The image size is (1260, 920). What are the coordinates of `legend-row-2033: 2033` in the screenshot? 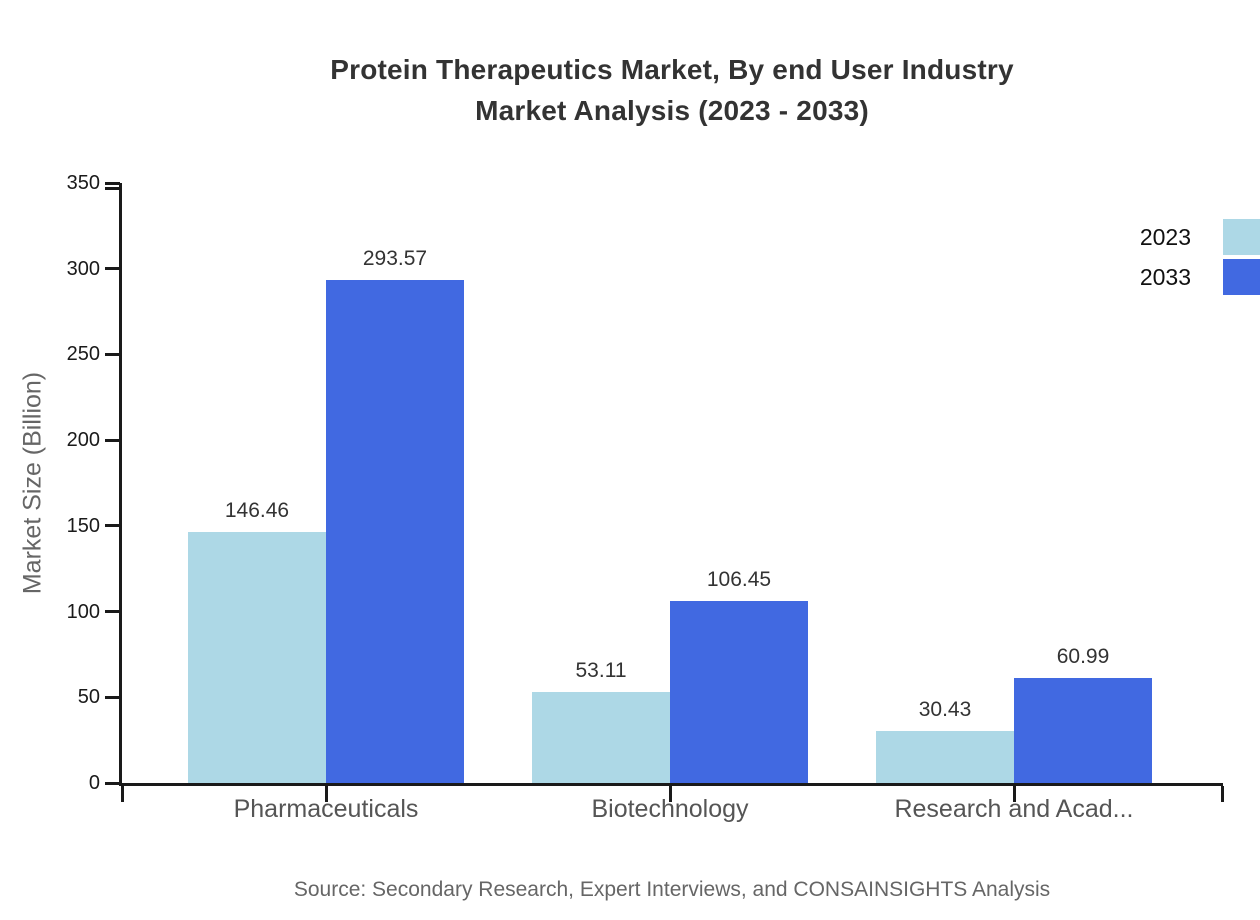 It's located at (1200, 277).